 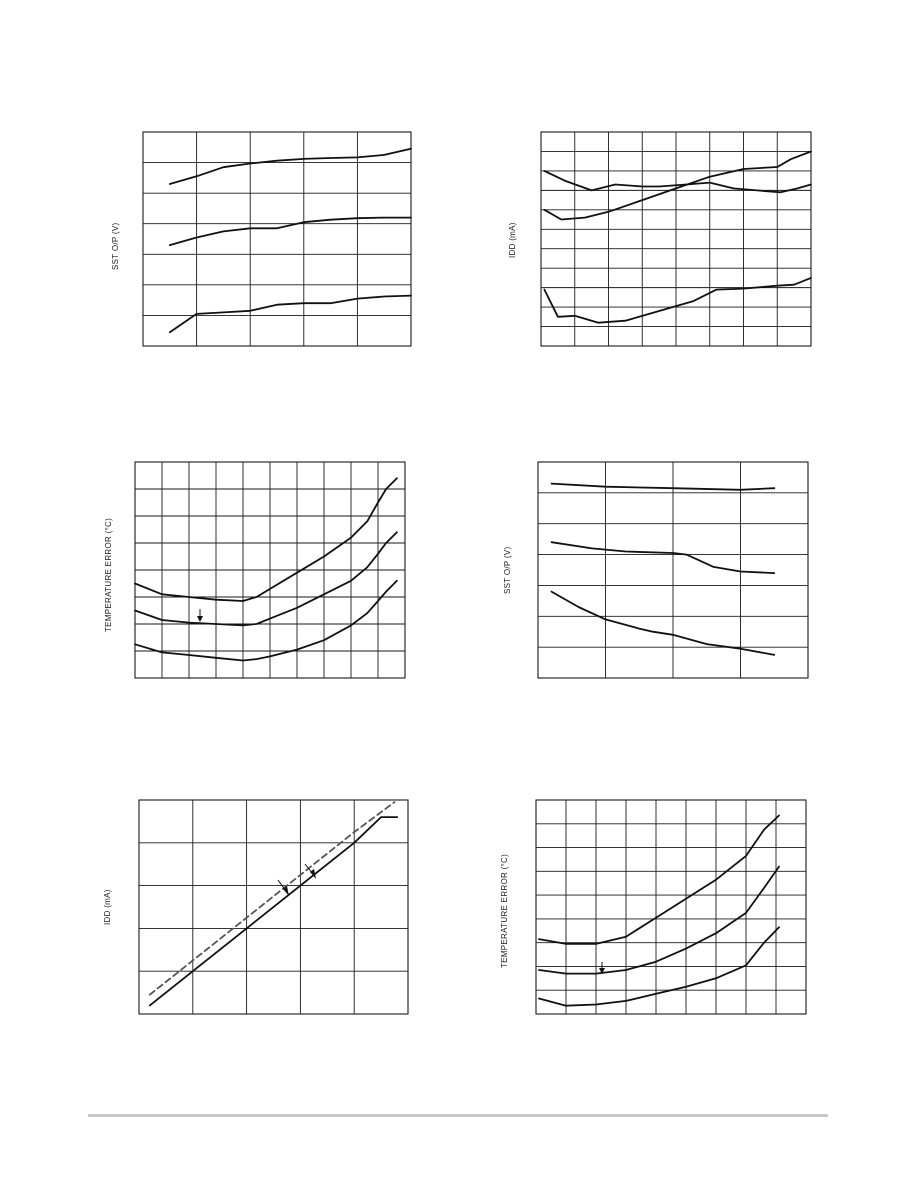 I want to click on chart-1-series-1-line, so click(x=290, y=166).